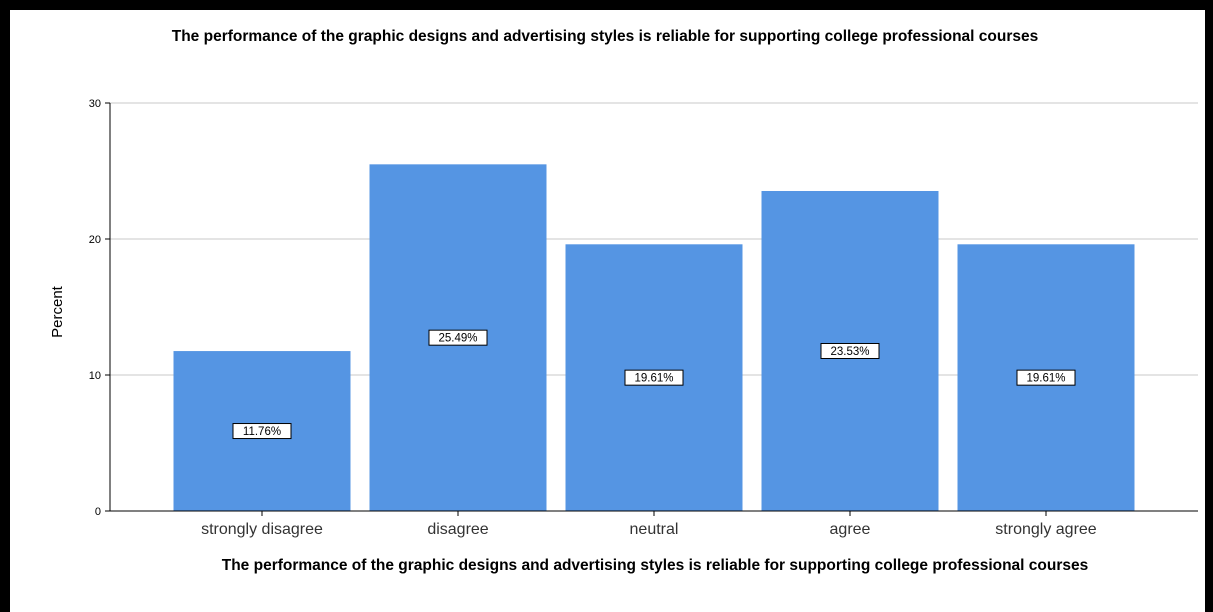 The image size is (1213, 612). I want to click on y-tick-label: 0, so click(98, 512).